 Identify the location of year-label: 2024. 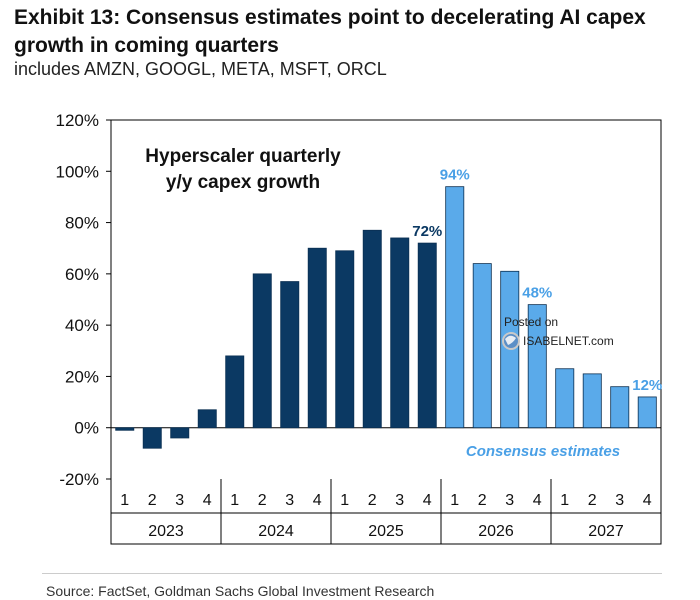
(276, 531).